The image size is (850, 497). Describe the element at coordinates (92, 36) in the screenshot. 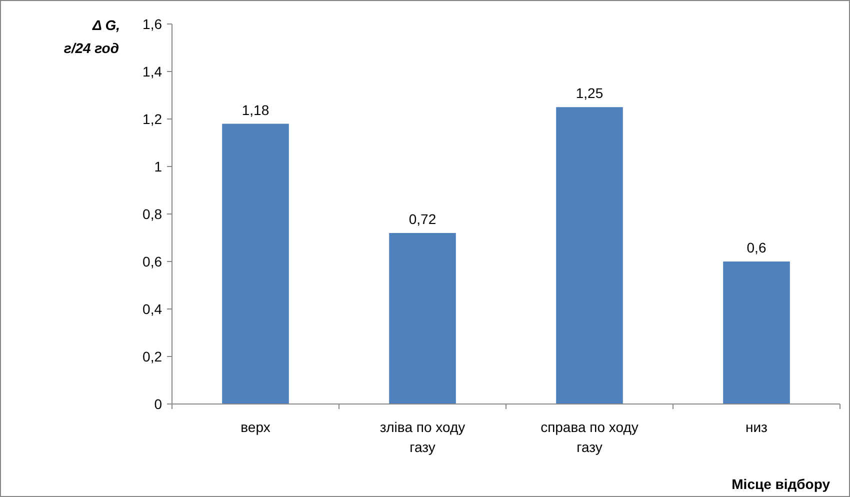

I see `y-axis-title: Δ G, г/24 год` at that location.